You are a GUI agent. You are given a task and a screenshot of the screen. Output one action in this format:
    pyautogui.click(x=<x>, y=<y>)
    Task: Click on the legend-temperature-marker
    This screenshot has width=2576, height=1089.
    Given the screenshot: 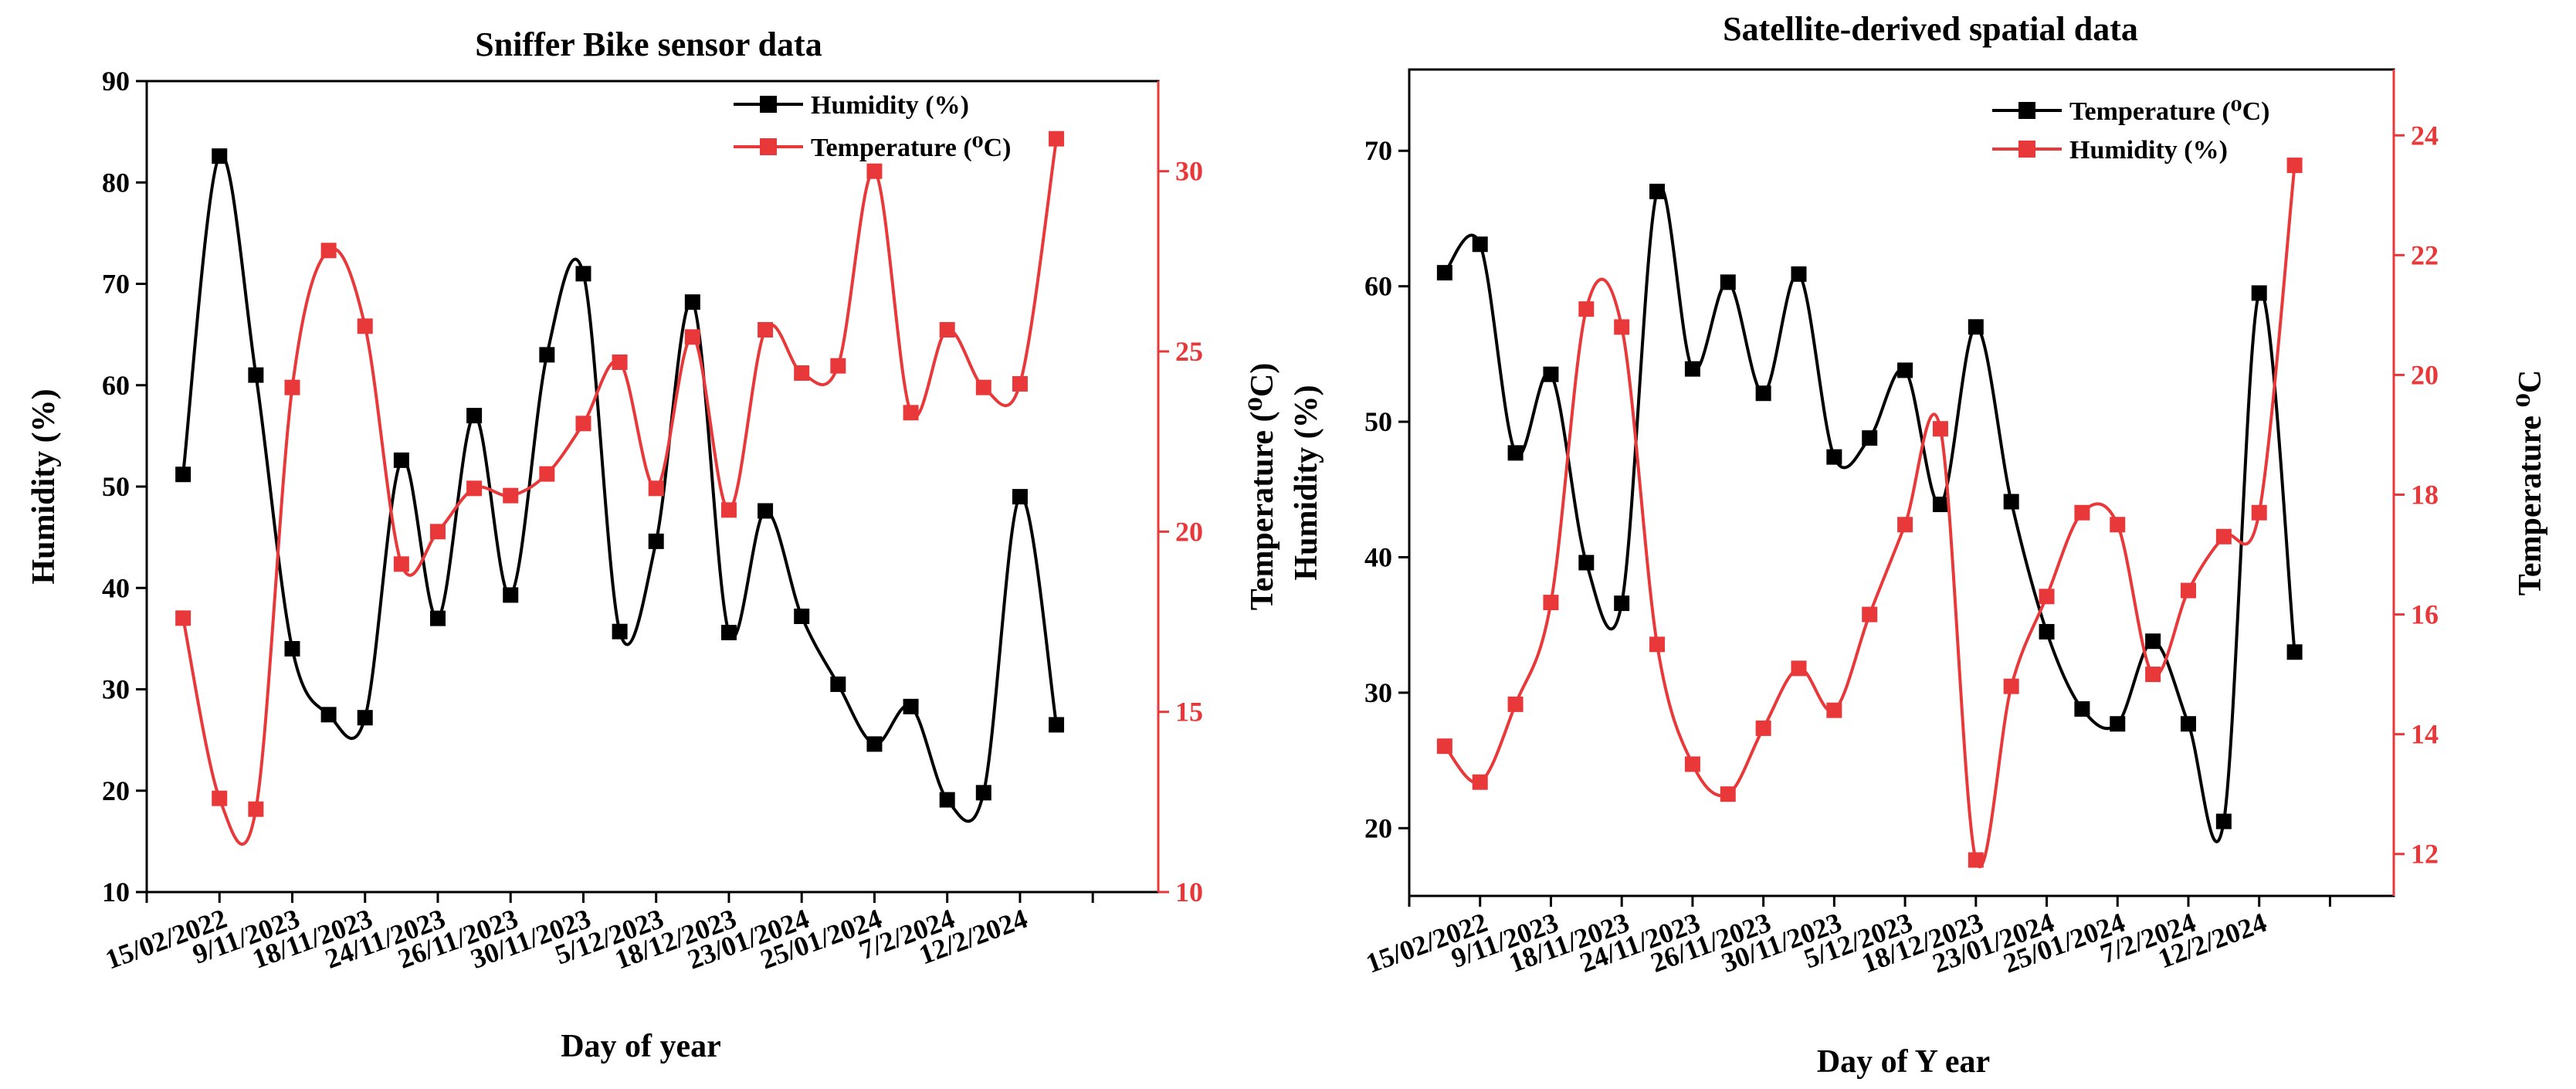 What is the action you would take?
    pyautogui.click(x=768, y=146)
    